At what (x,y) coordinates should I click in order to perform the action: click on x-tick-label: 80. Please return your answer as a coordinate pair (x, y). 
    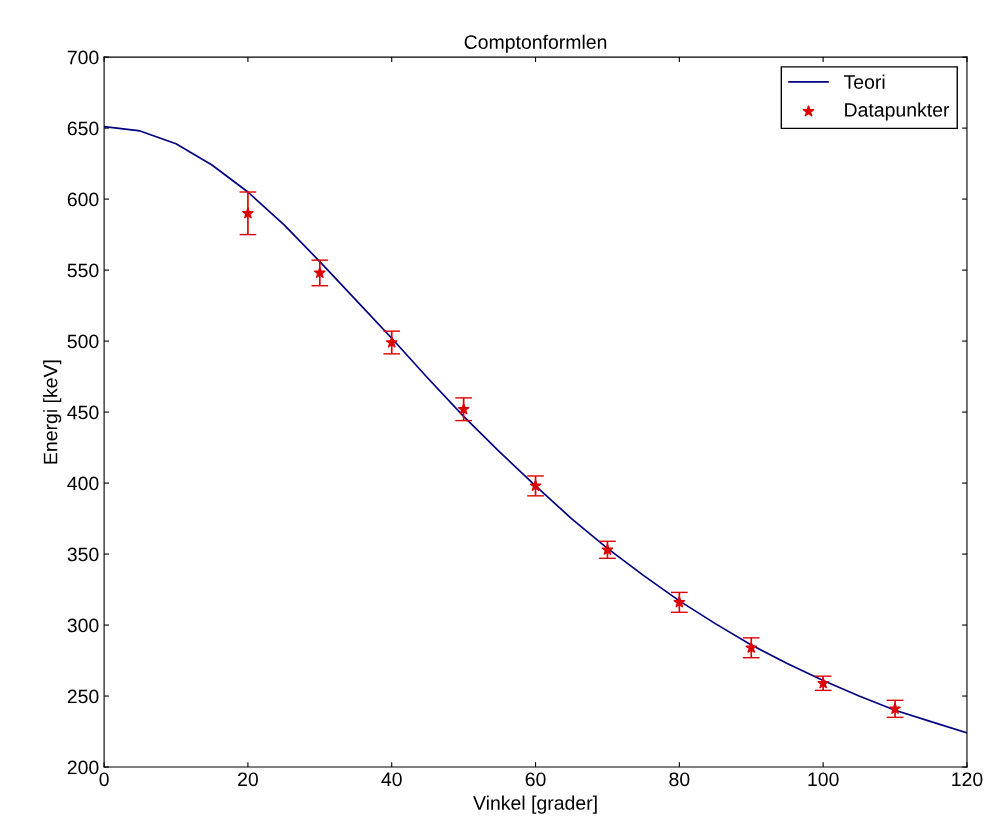
    Looking at the image, I should click on (679, 779).